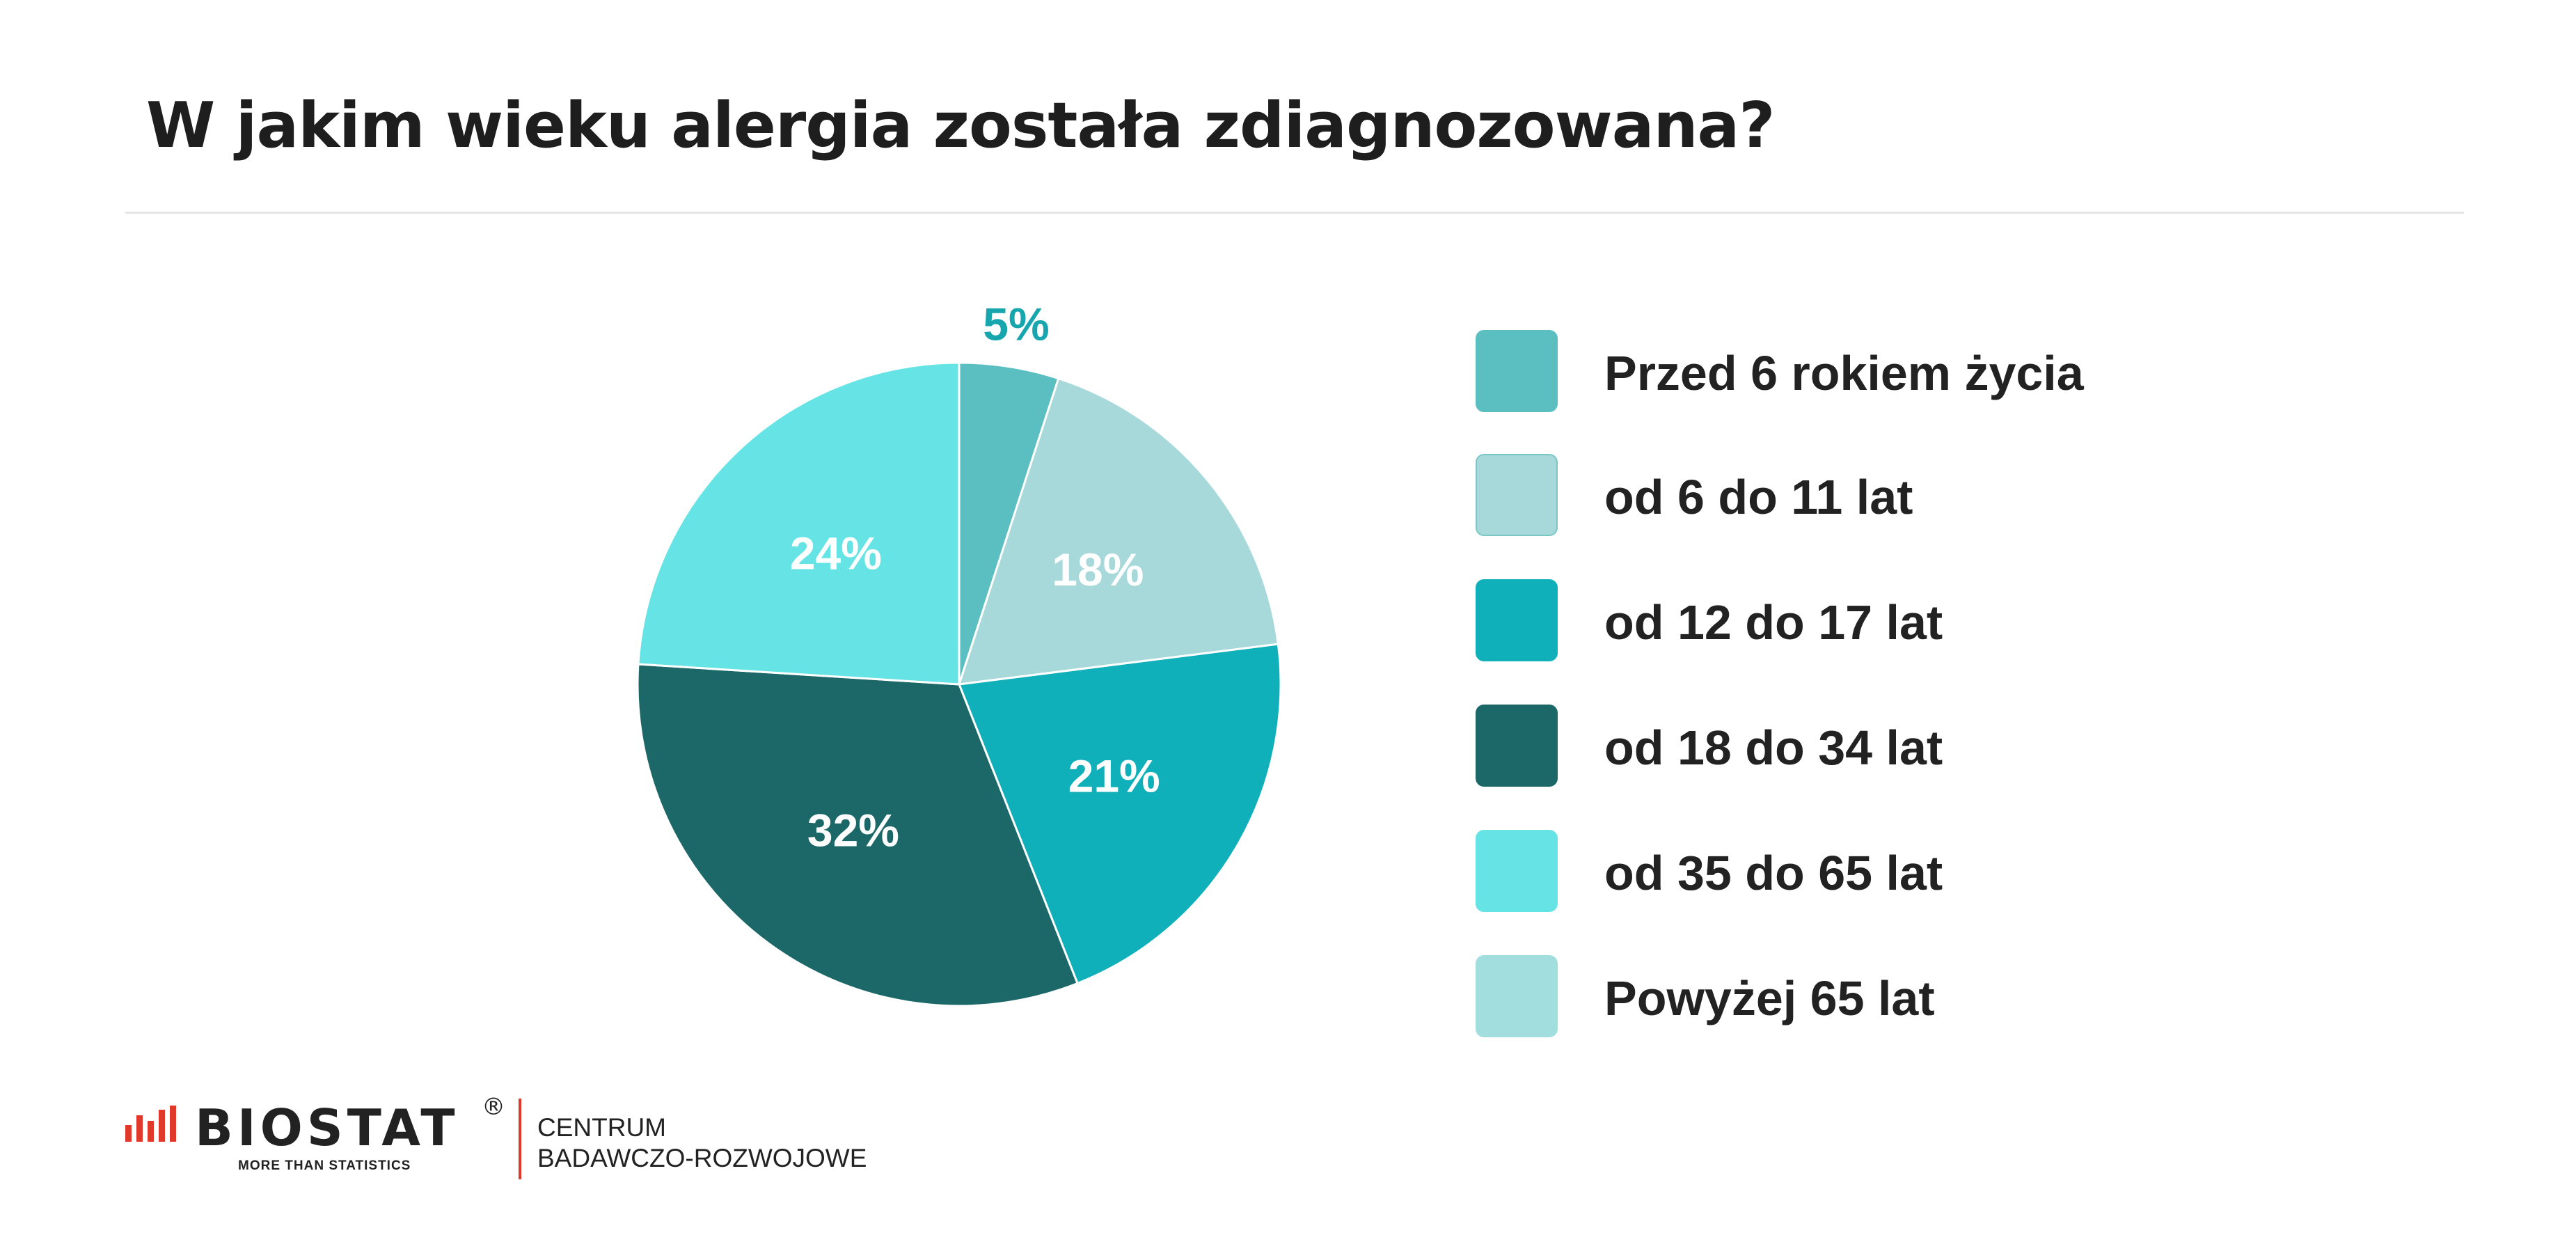  Describe the element at coordinates (520, 1139) in the screenshot. I see `footer-divider` at that location.